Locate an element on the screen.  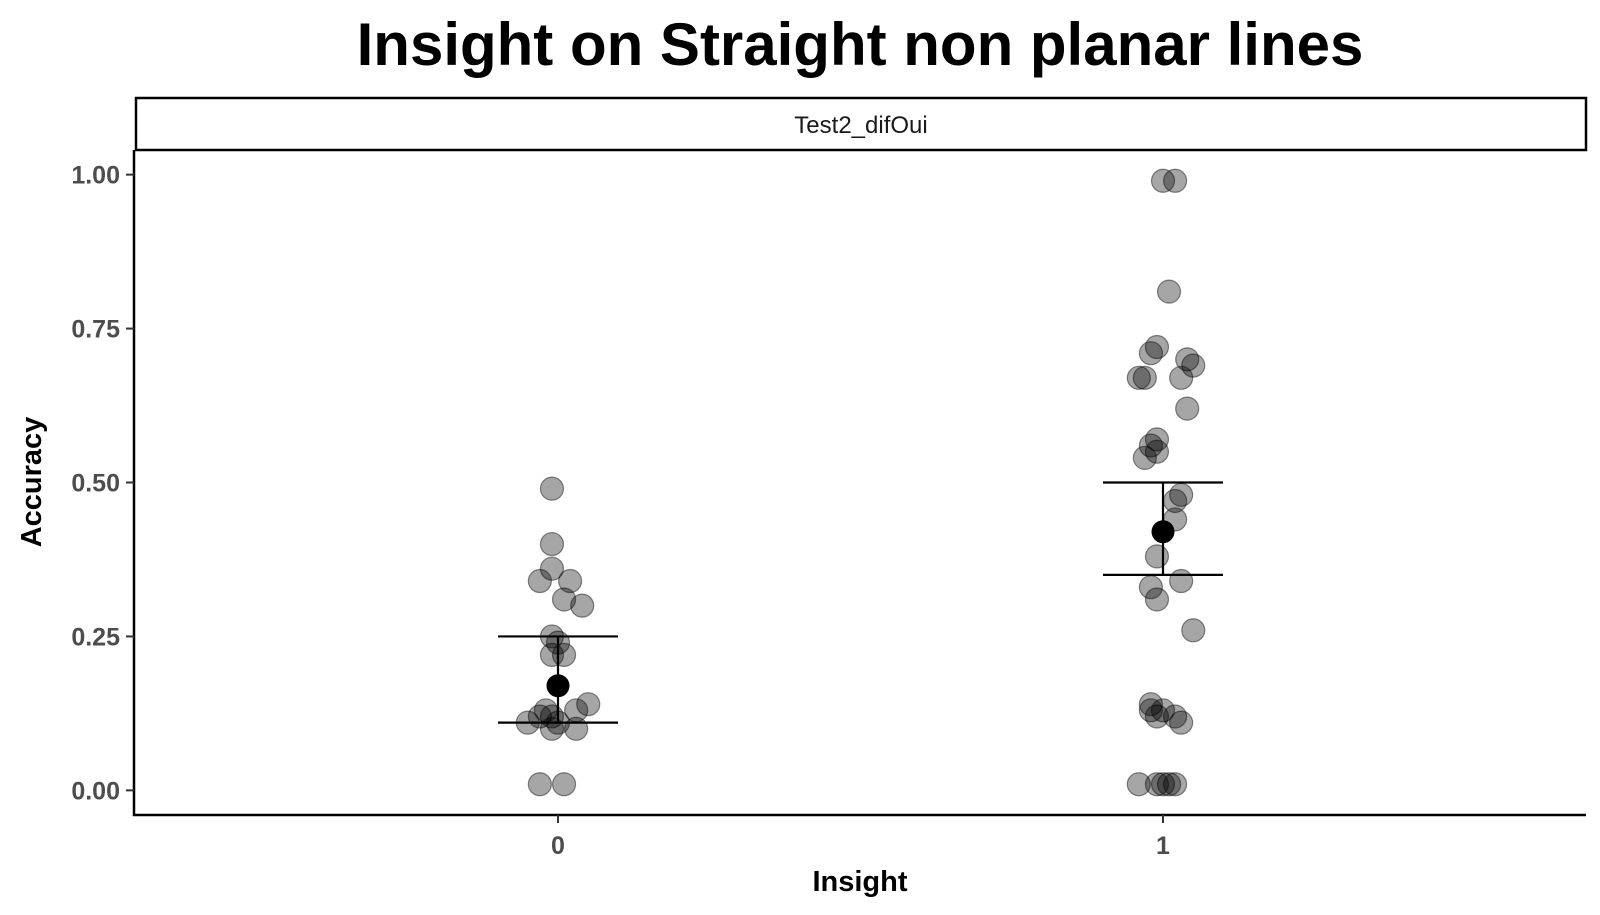
y-tick-label: 0.25 is located at coordinates (95, 637).